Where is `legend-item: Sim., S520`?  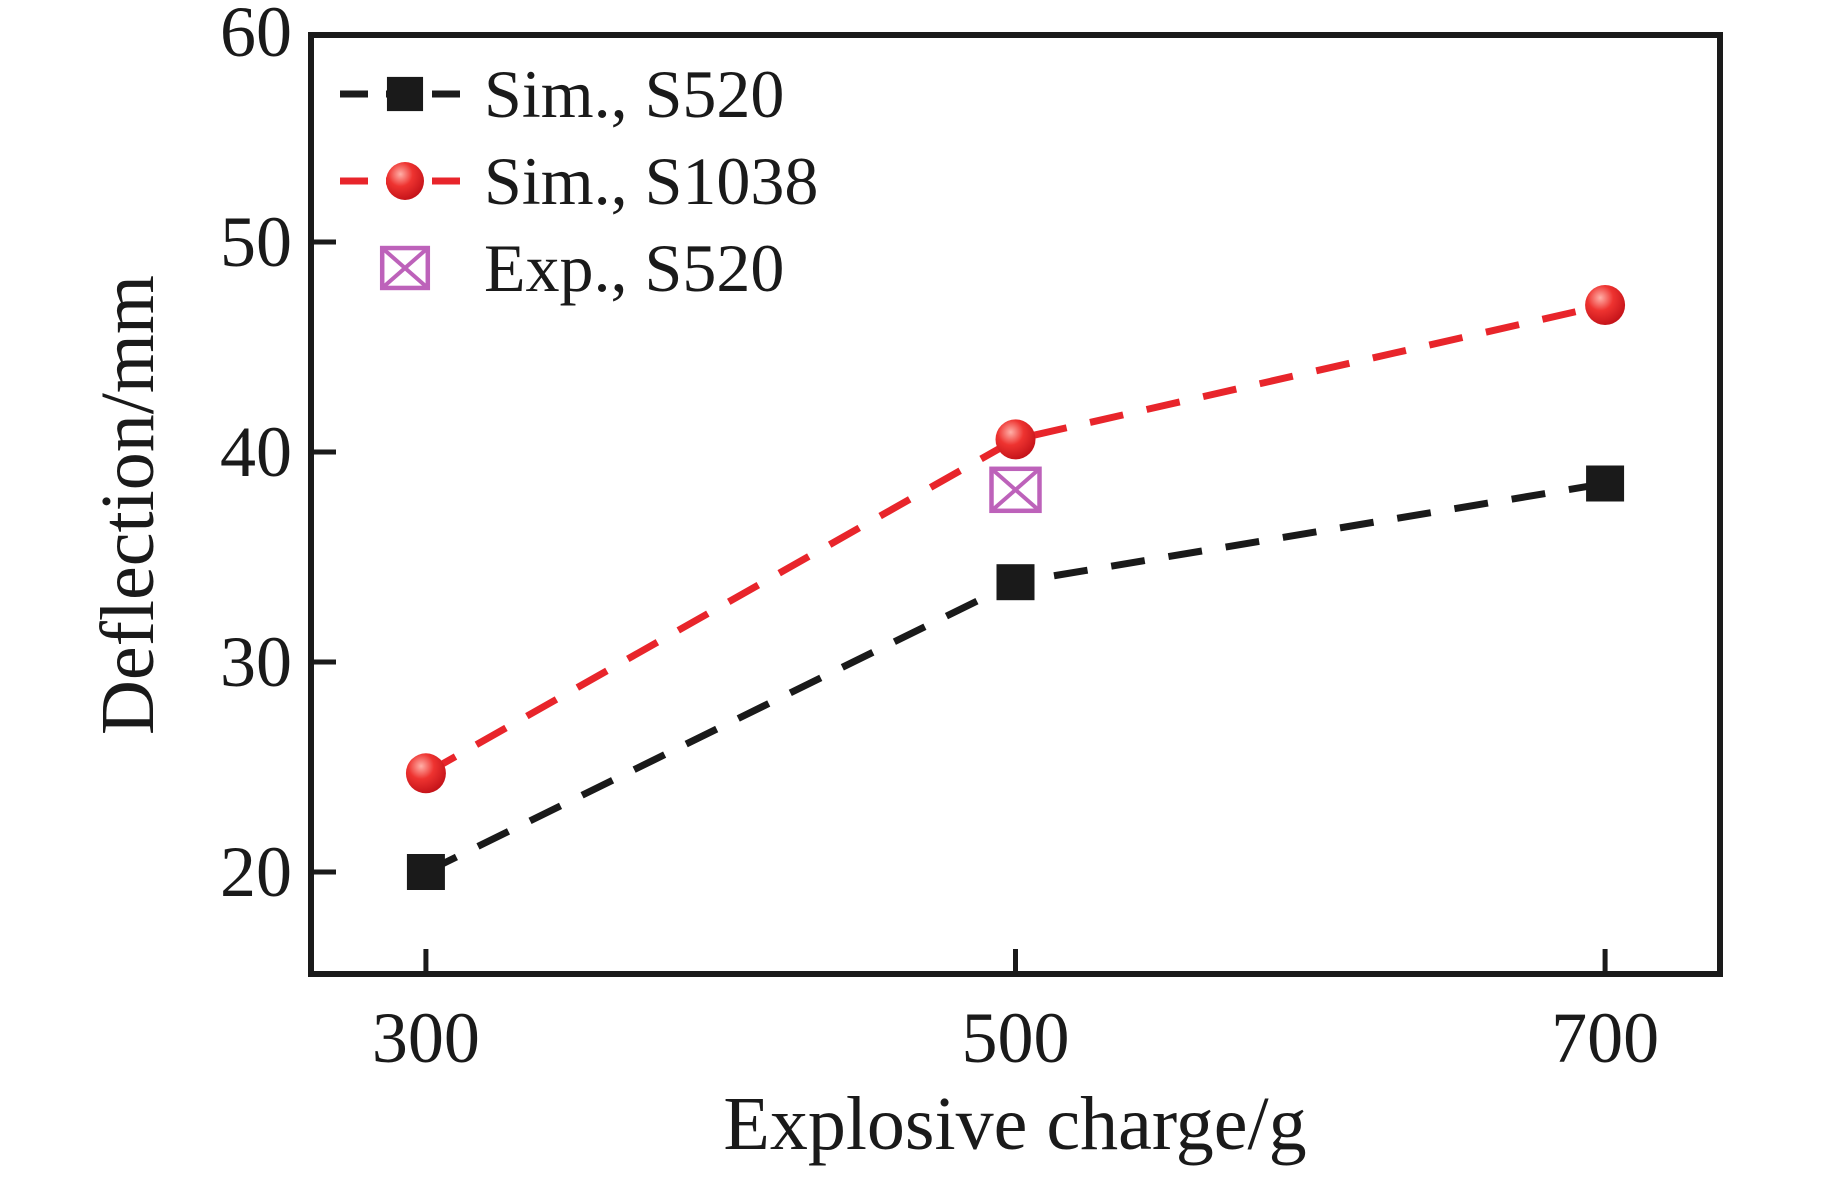
legend-item: Sim., S520 is located at coordinates (579, 93).